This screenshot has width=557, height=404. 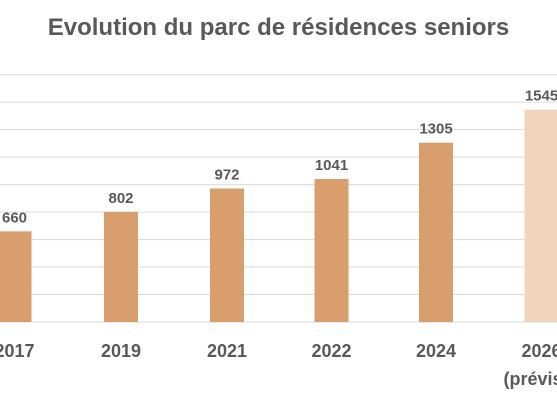 What do you see at coordinates (331, 250) in the screenshot?
I see `bar-2022` at bounding box center [331, 250].